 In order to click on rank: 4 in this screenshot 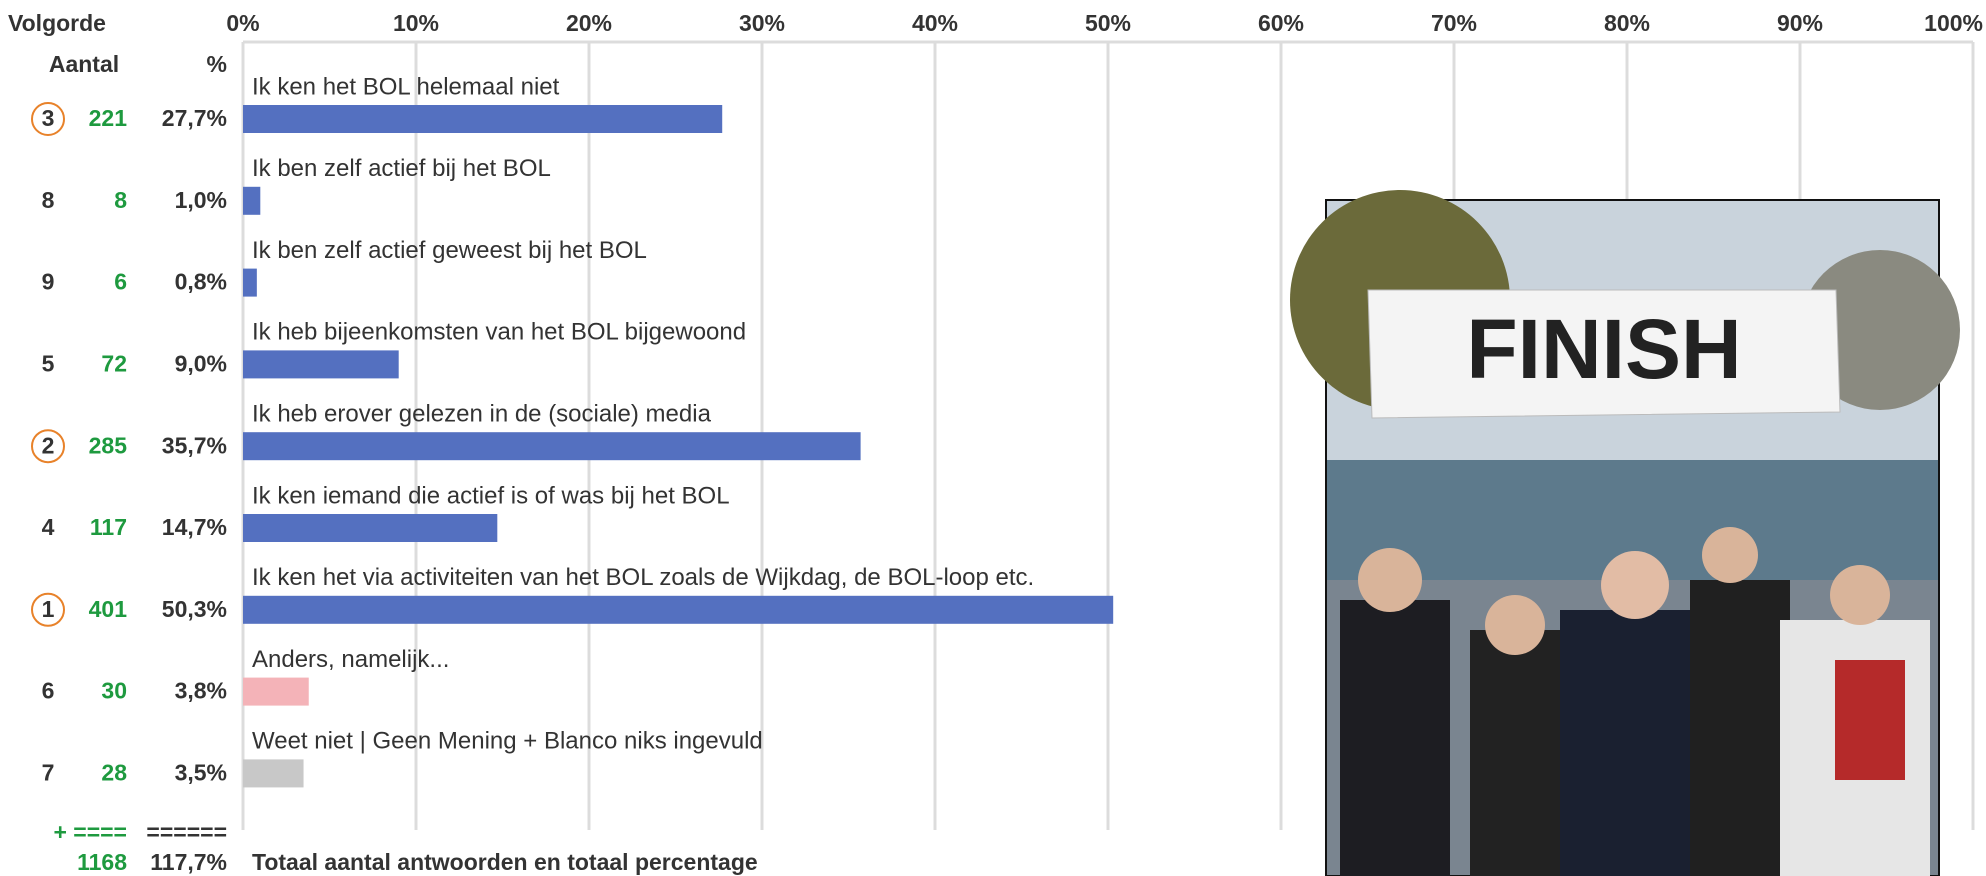, I will do `click(48, 527)`.